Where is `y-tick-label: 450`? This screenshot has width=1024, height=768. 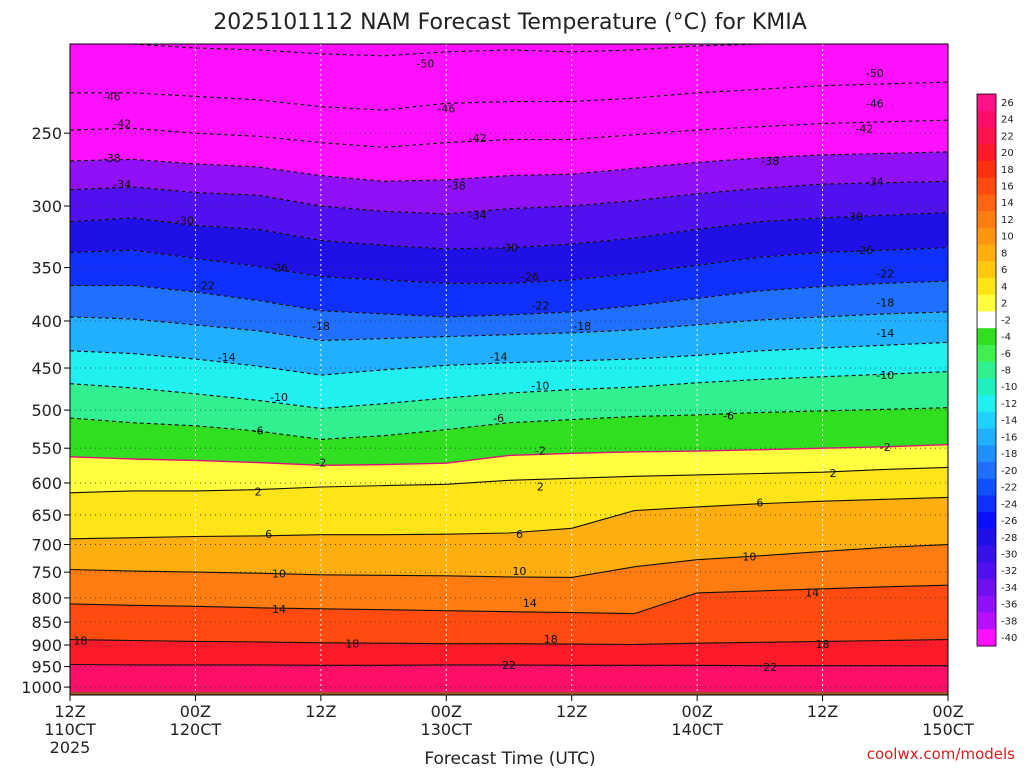
y-tick-label: 450 is located at coordinates (46, 368).